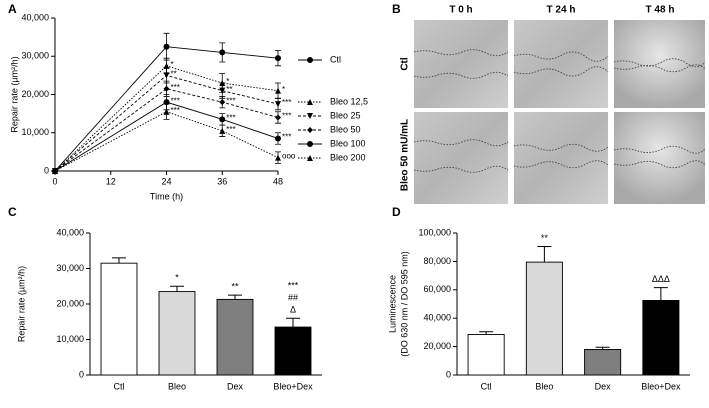 Image resolution: width=709 pixels, height=408 pixels. Describe the element at coordinates (348, 143) in the screenshot. I see `legend-label: Bleo 100` at that location.